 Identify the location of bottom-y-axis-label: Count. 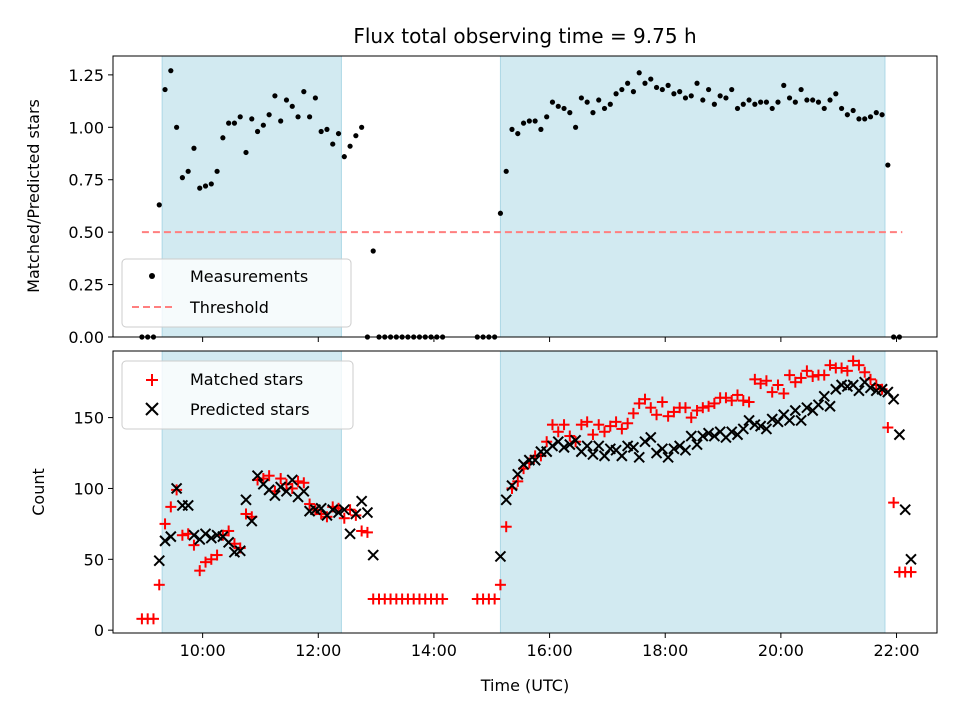
(38, 492).